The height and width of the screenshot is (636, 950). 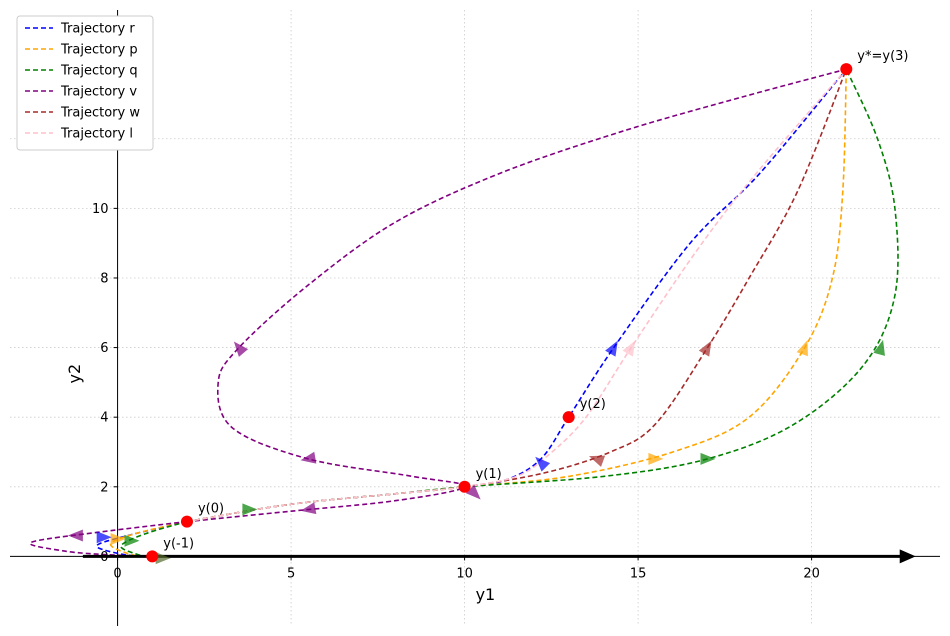 I want to click on y-tick-label: 4, so click(x=104, y=418).